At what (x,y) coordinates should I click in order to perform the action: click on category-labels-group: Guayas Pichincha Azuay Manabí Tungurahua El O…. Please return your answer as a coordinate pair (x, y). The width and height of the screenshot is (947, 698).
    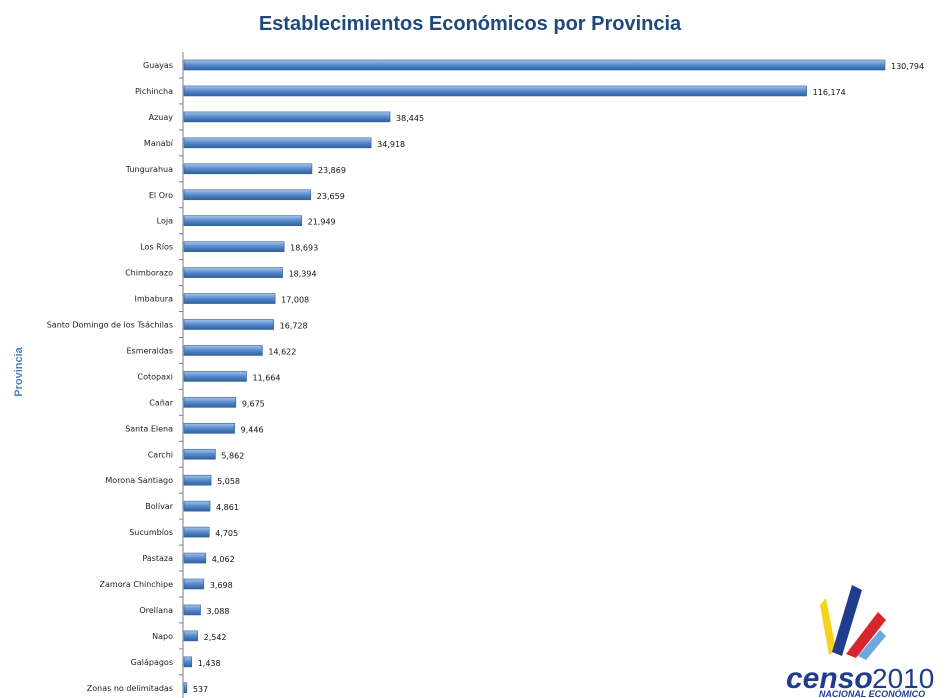
    Looking at the image, I should click on (115, 377).